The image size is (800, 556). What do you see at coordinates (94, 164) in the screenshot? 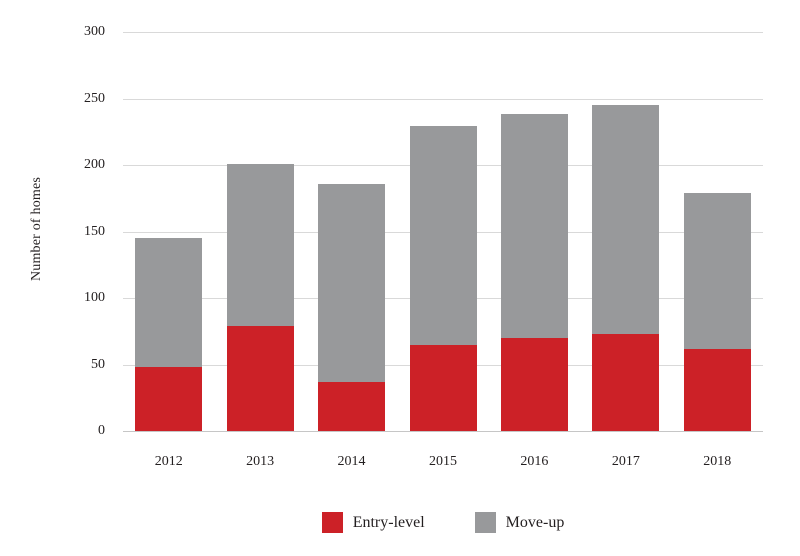
I see `y-tick-label-200: 200` at bounding box center [94, 164].